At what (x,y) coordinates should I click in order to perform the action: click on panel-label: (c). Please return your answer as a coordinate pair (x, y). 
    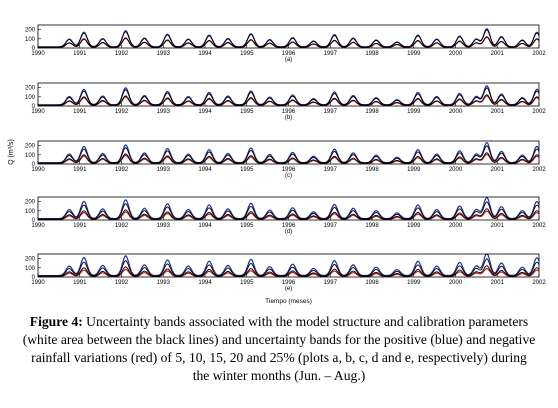
    Looking at the image, I should click on (288, 176).